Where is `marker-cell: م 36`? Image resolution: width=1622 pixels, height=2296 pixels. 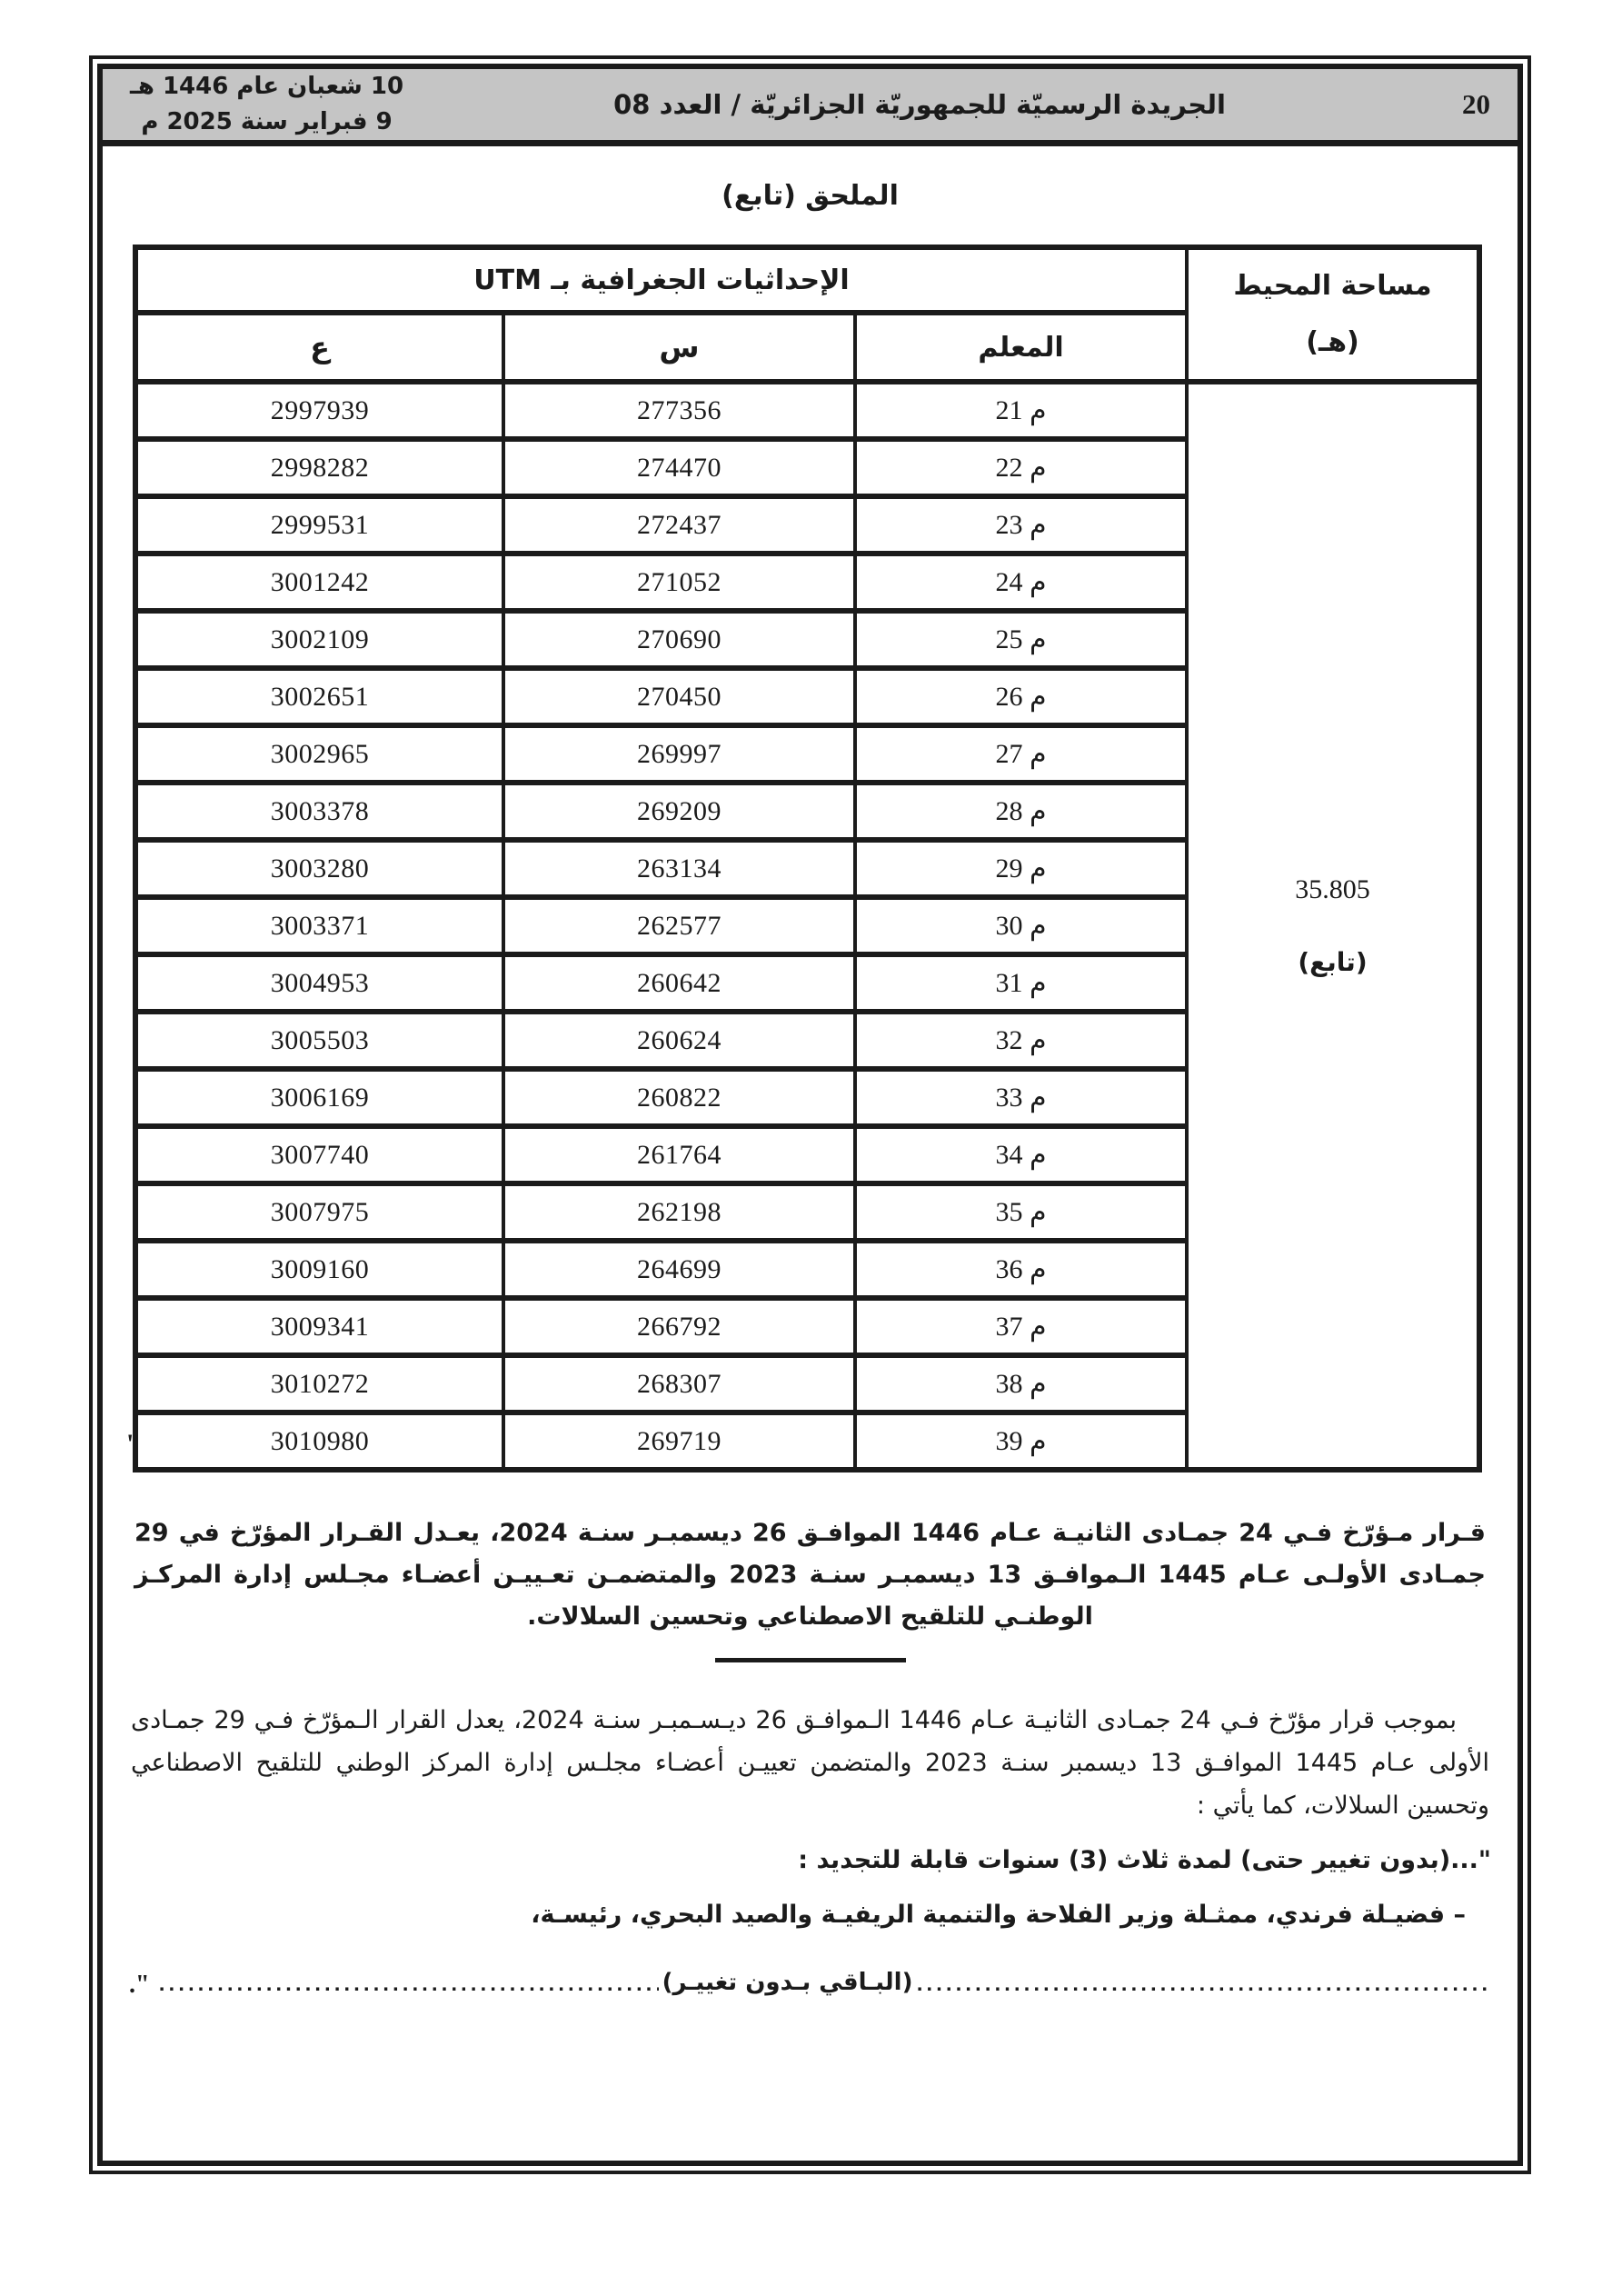 marker-cell: م 36 is located at coordinates (1021, 1269).